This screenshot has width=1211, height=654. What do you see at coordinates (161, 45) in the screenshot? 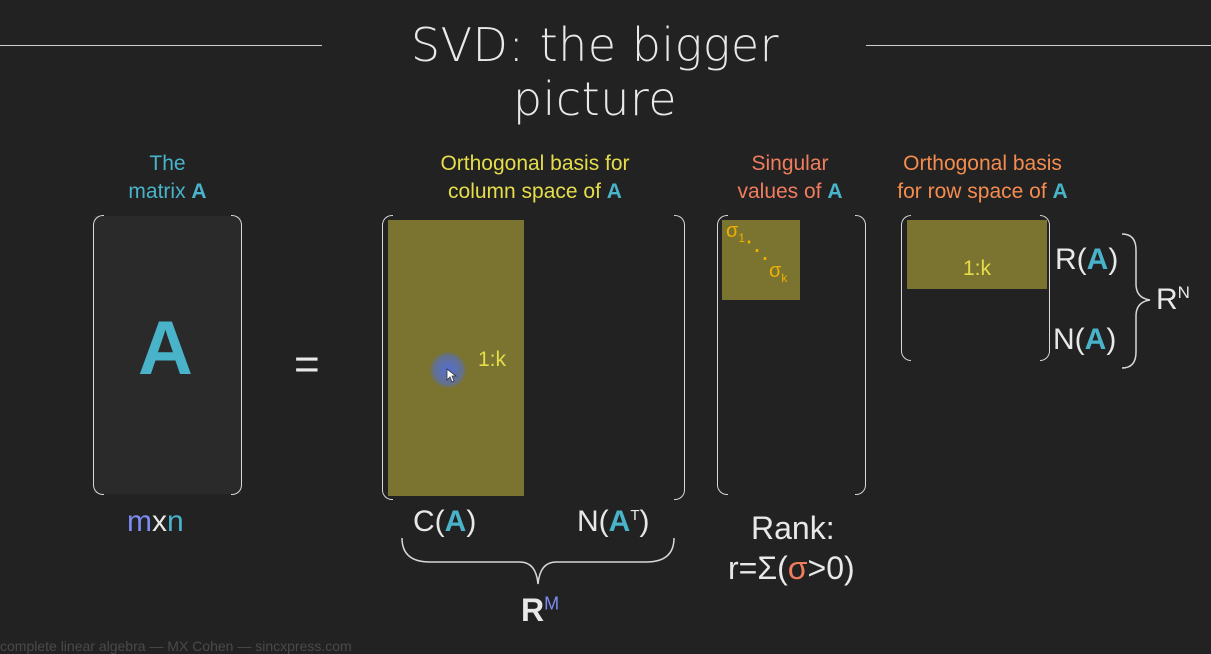
I see `title-rule-left` at bounding box center [161, 45].